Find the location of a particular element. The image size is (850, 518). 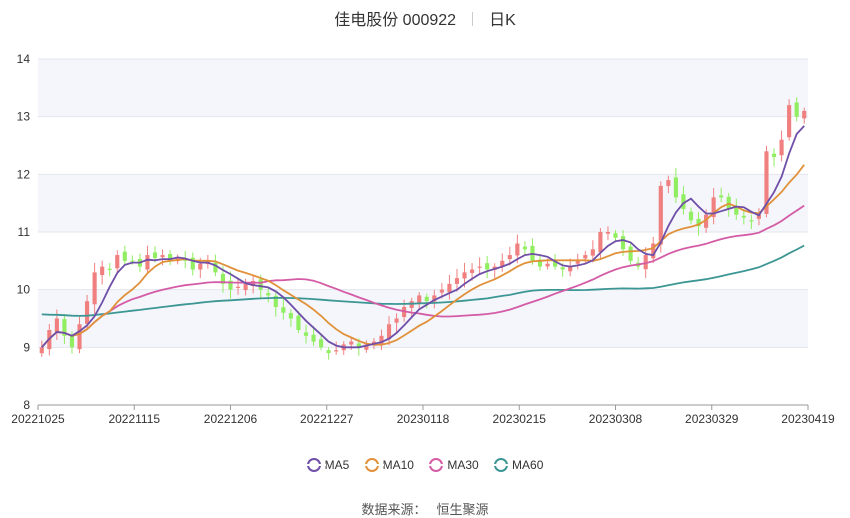

ma60-line is located at coordinates (423, 280).